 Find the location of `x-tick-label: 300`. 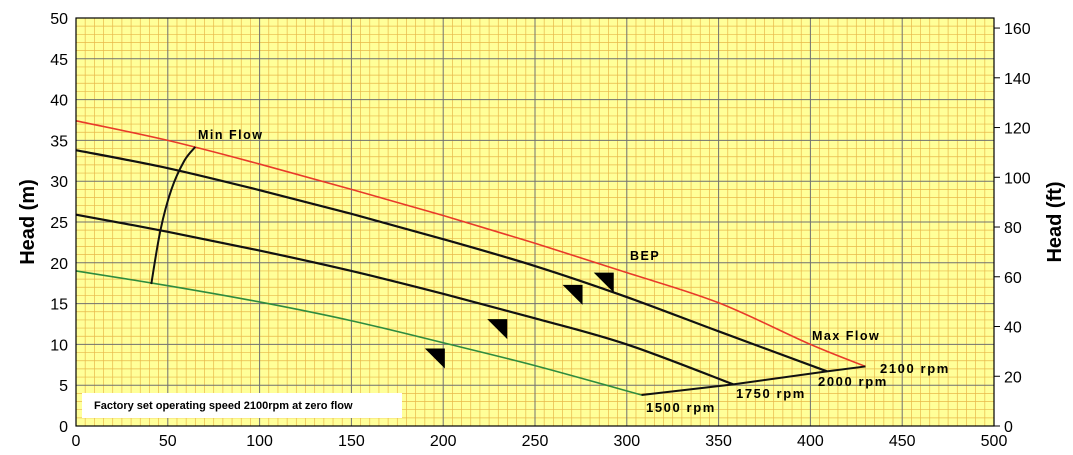

x-tick-label: 300 is located at coordinates (626, 441).